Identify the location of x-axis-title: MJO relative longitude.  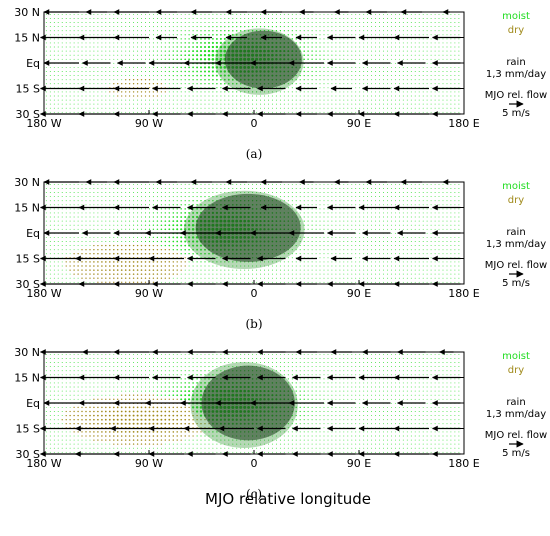
(288, 499).